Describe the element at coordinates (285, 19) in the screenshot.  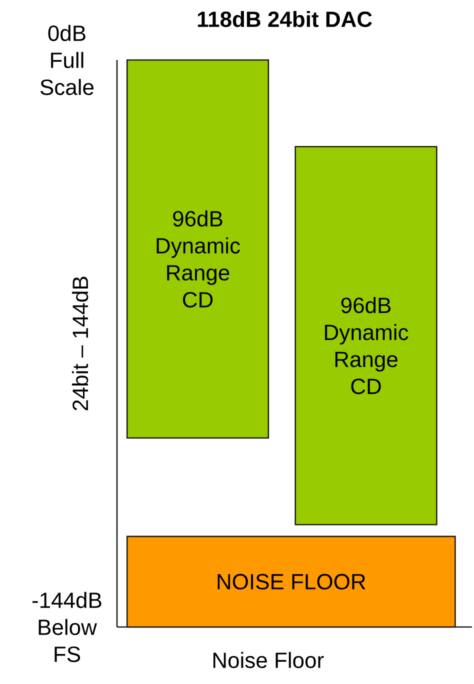
I see `chart-title: 118dB 24bit DAC` at that location.